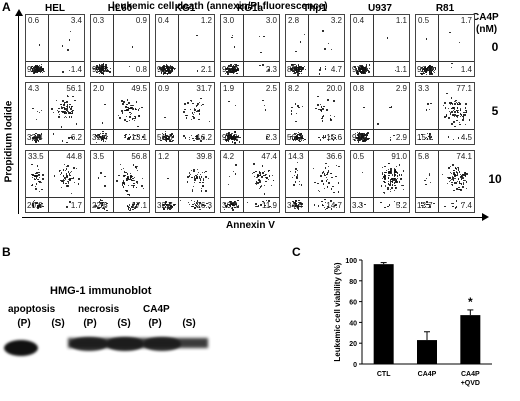 The height and width of the screenshot is (401, 520). Describe the element at coordinates (20, 114) in the screenshot. I see `y-axis-arrow-line` at that location.